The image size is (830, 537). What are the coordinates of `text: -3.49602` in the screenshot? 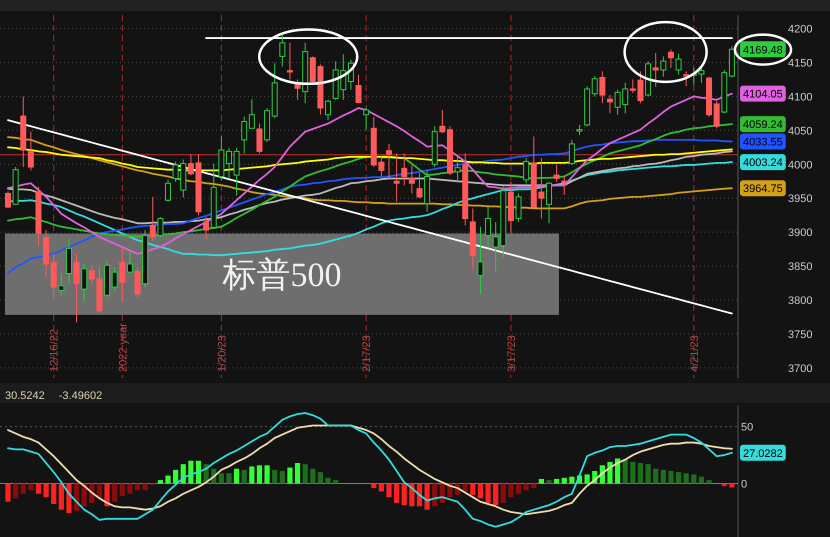 It's located at (80, 396).